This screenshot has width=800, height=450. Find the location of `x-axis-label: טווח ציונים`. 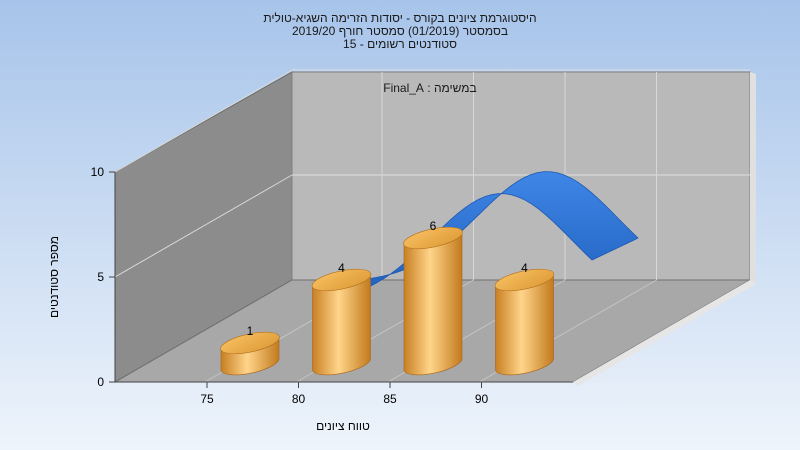

x-axis-label: טווח ציונים is located at coordinates (343, 426).